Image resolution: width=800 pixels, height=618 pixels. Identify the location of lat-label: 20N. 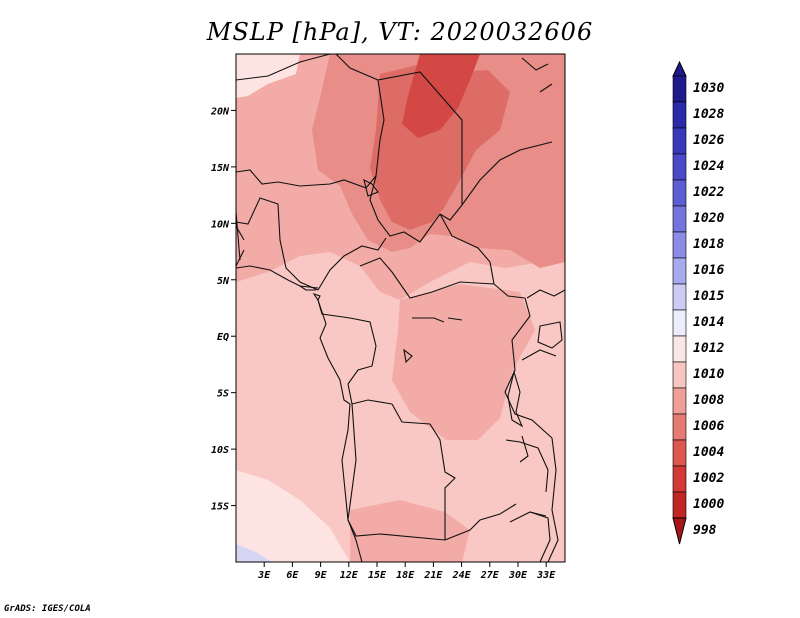
(220, 111).